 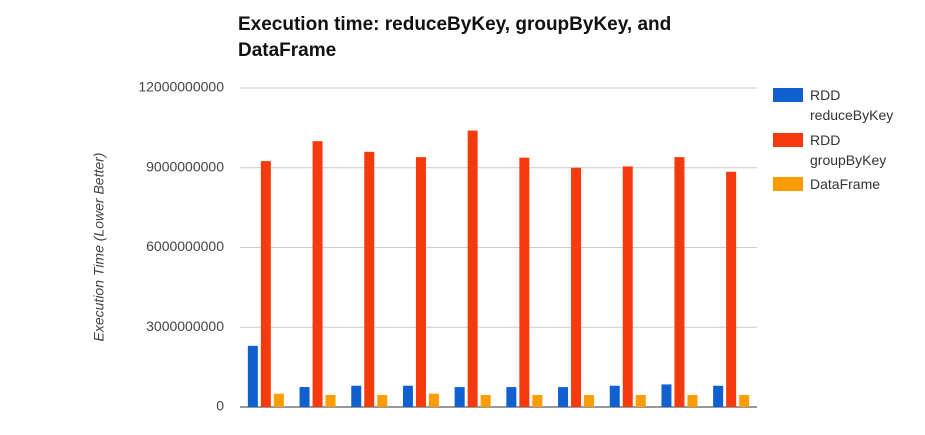 What do you see at coordinates (99, 247) in the screenshot?
I see `y-axis-label: Execution Time (Lower Better)` at bounding box center [99, 247].